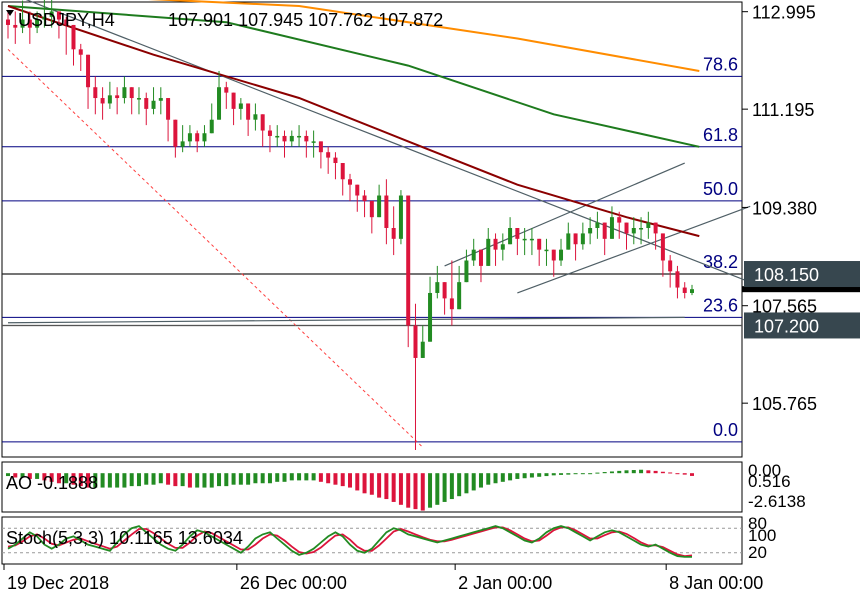  Describe the element at coordinates (762, 535) in the screenshot. I see `stoch-tick-label: 100` at that location.